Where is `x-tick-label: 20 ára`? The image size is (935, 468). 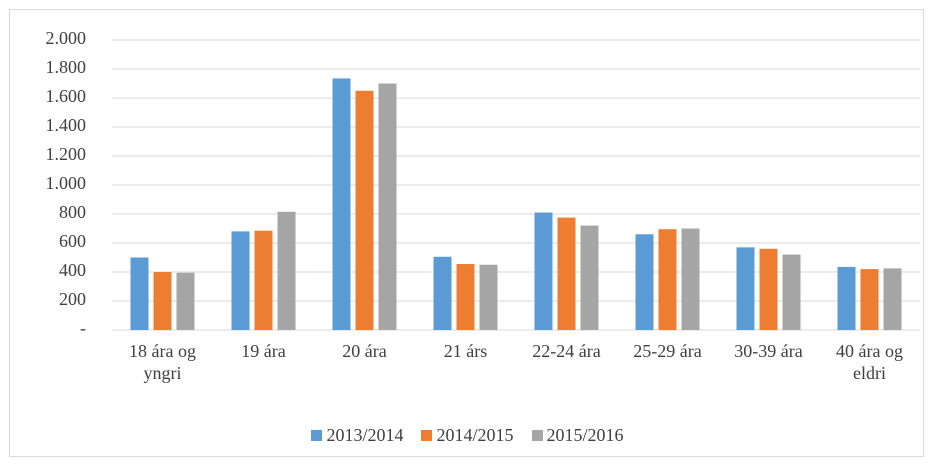
x-tick-label: 20 ára is located at coordinates (364, 351).